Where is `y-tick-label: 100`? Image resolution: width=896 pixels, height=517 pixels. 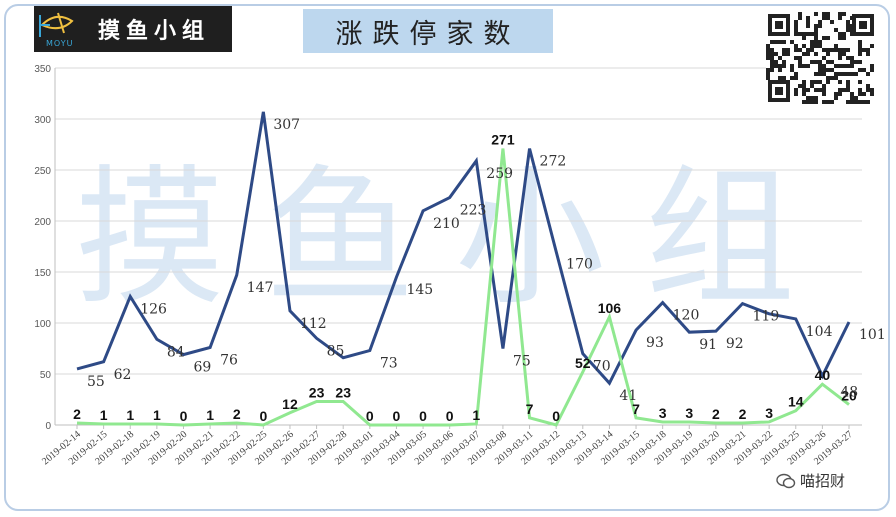
y-tick-label: 100 is located at coordinates (42, 324).